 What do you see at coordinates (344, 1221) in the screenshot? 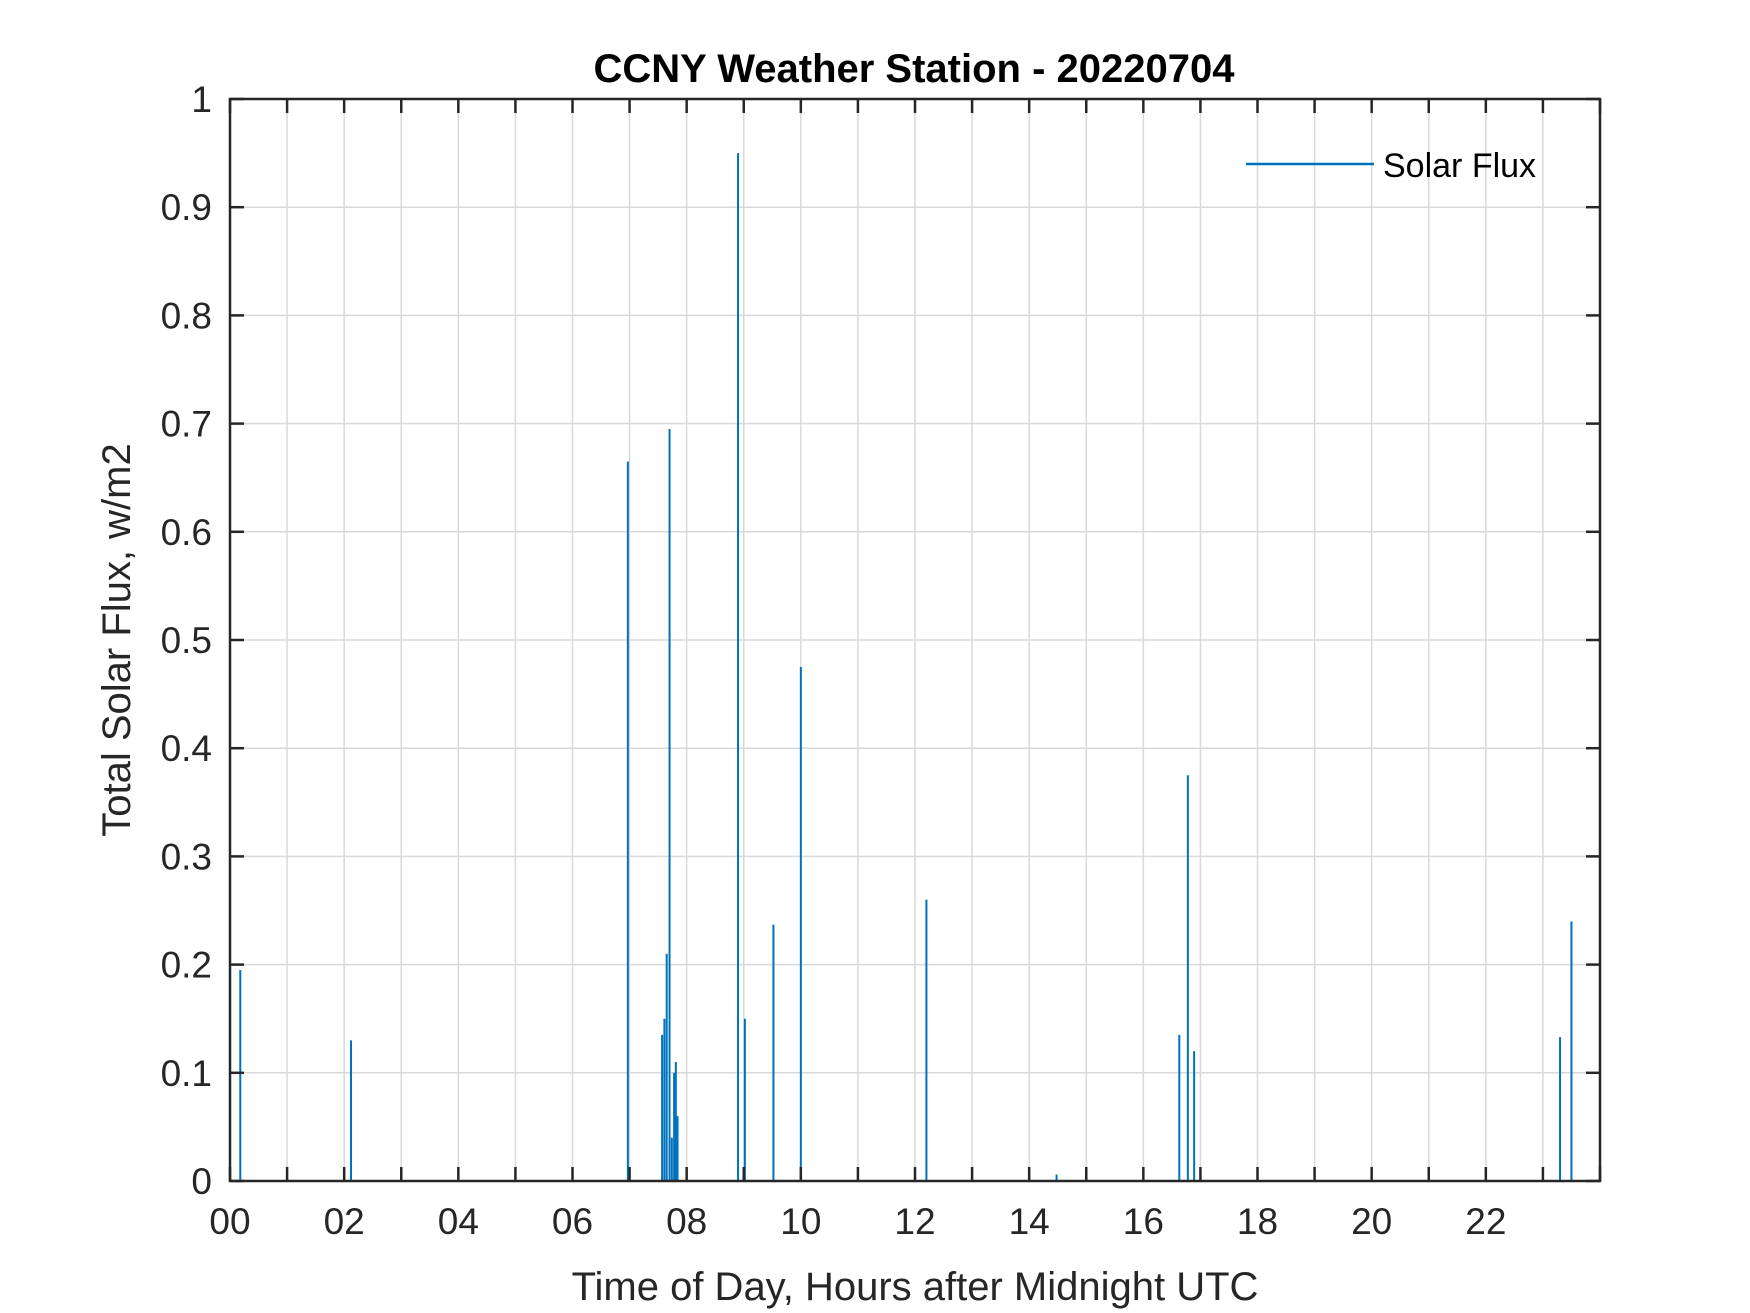
I see `x-tick-label: 02` at bounding box center [344, 1221].